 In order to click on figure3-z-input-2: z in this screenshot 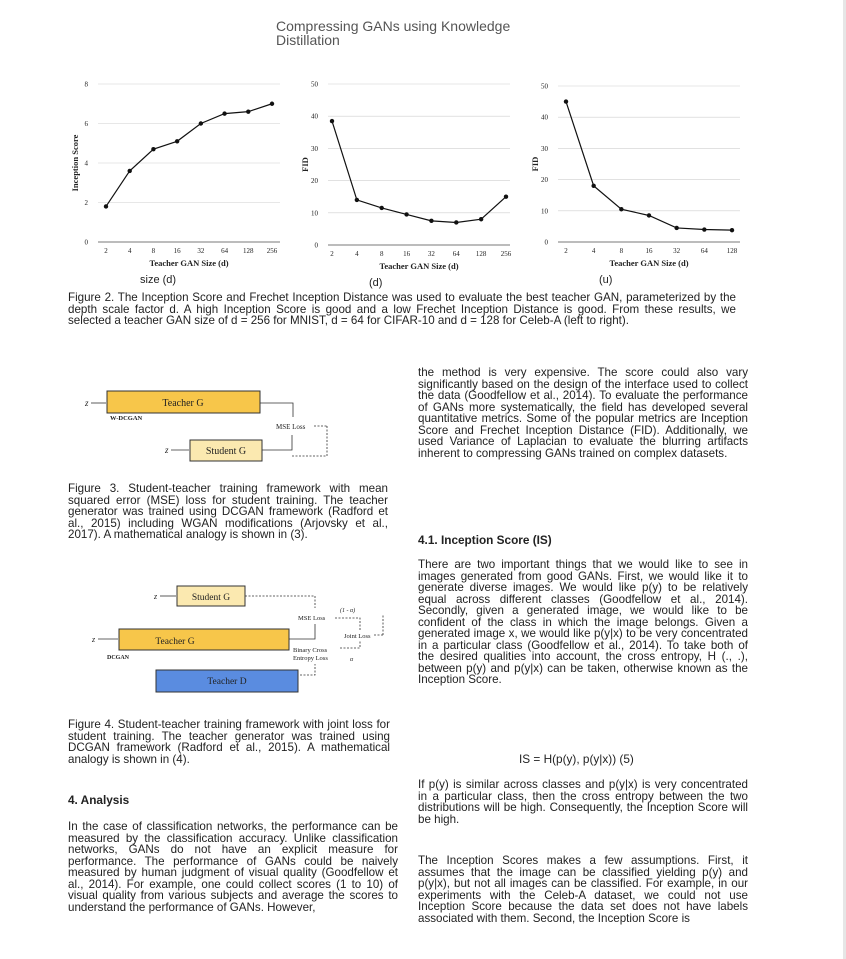, I will do `click(166, 450)`.